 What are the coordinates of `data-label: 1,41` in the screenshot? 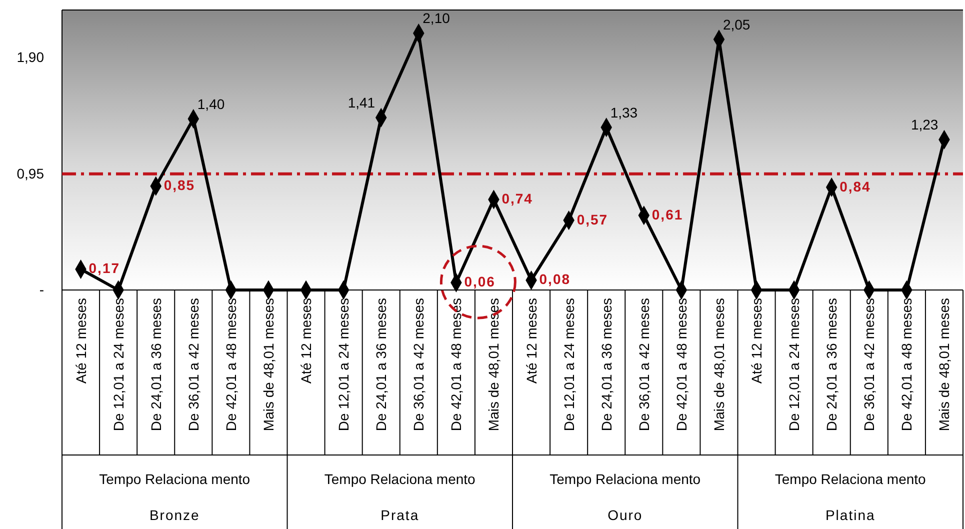 It's located at (362, 102).